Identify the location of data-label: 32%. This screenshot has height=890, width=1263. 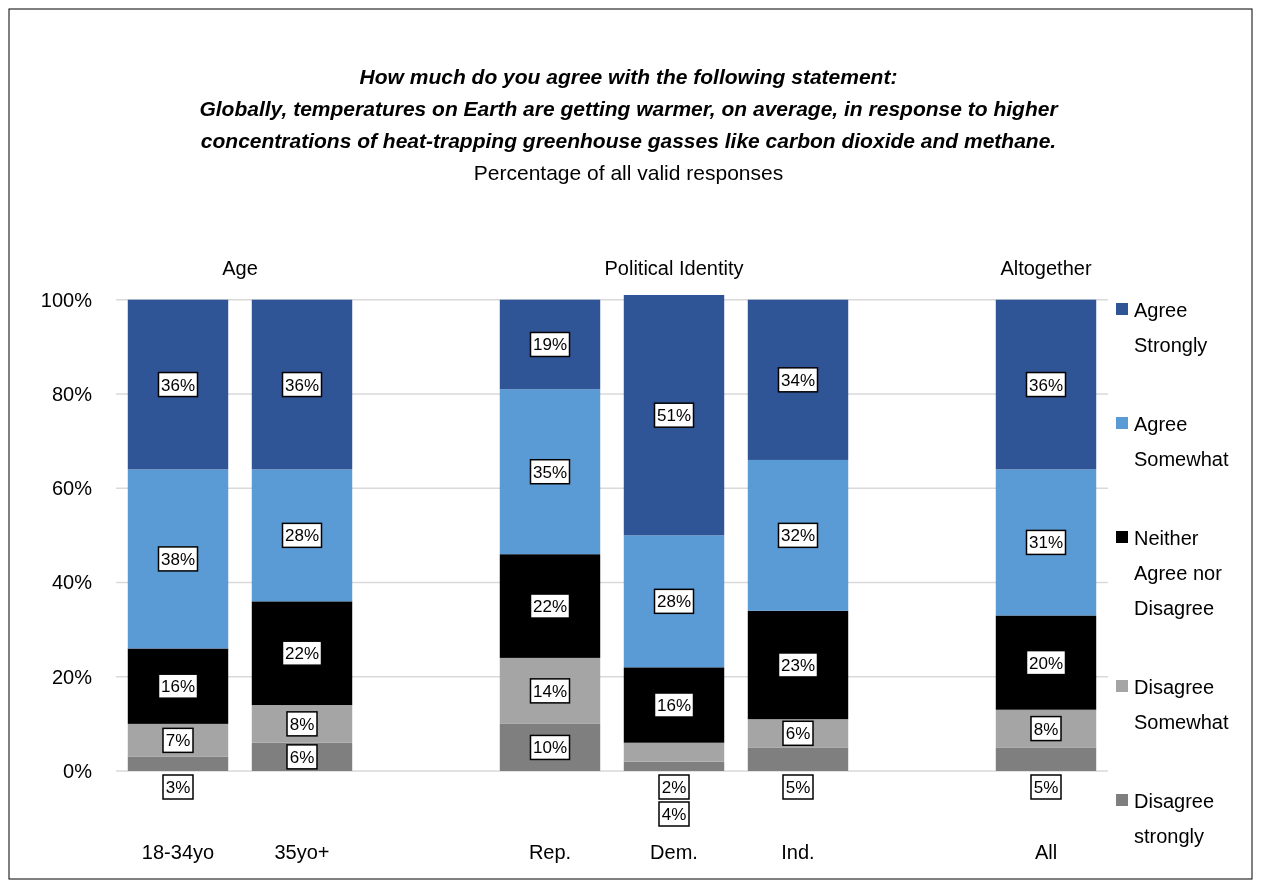
(798, 536).